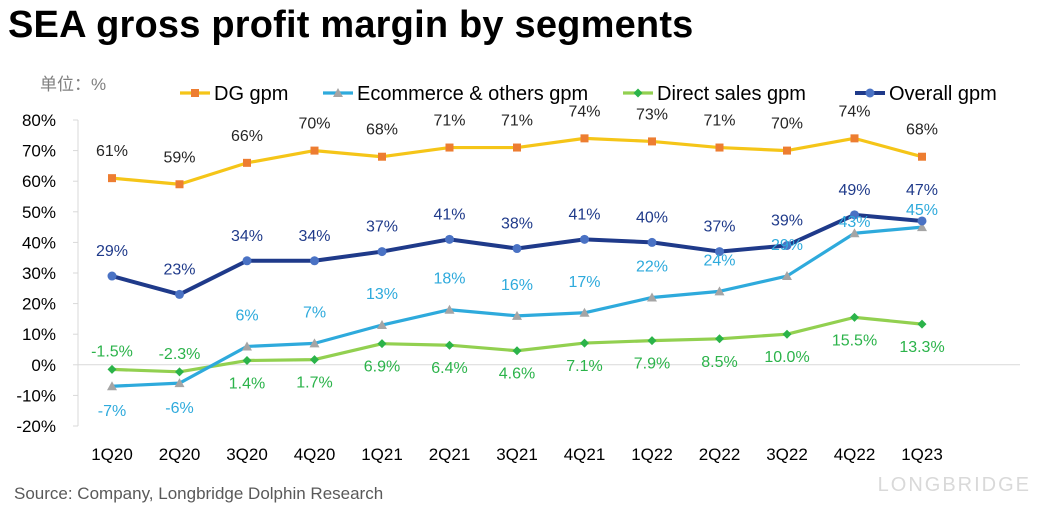 The width and height of the screenshot is (1053, 508). What do you see at coordinates (36, 395) in the screenshot?
I see `y-tick-label: -10%` at bounding box center [36, 395].